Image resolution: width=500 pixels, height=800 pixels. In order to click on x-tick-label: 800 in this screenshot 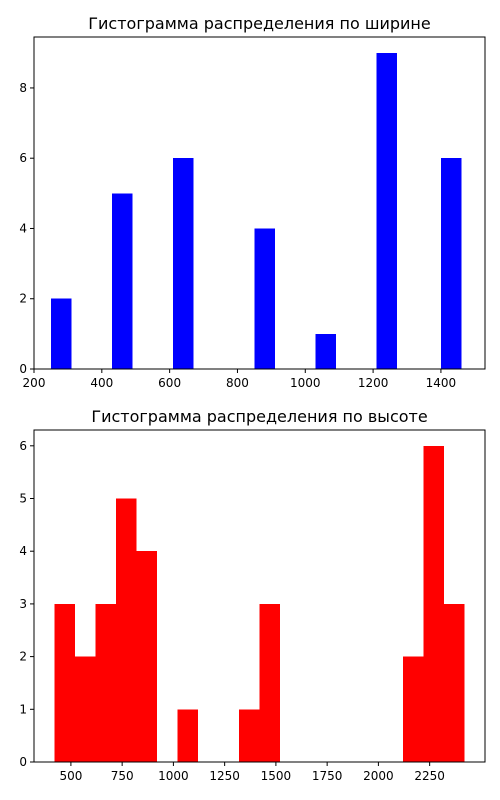, I will do `click(237, 383)`.